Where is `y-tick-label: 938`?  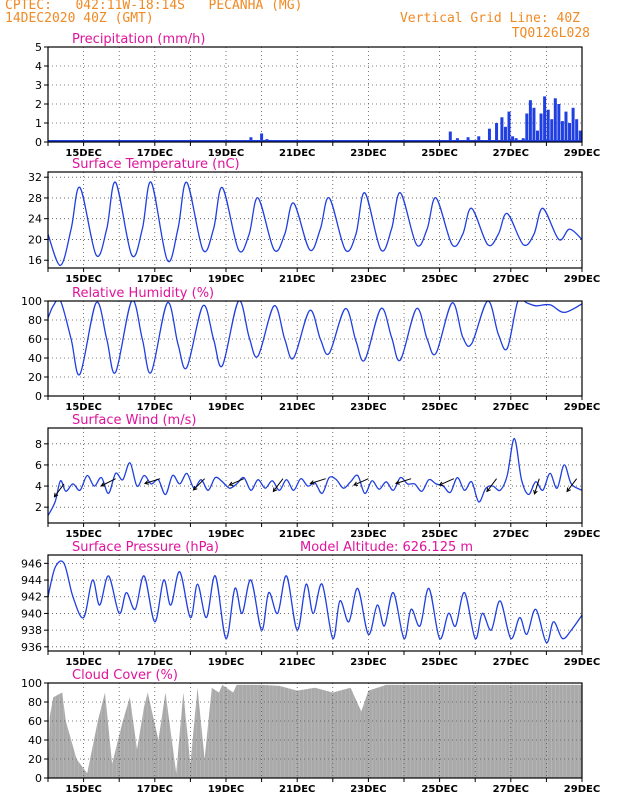
y-tick-label: 938 is located at coordinates (31, 630).